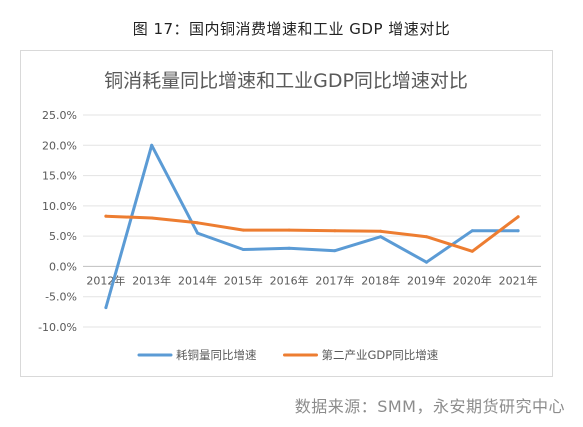 Image resolution: width=583 pixels, height=427 pixels. Describe the element at coordinates (59, 206) in the screenshot. I see `y-tick-label: 10.0%` at that location.